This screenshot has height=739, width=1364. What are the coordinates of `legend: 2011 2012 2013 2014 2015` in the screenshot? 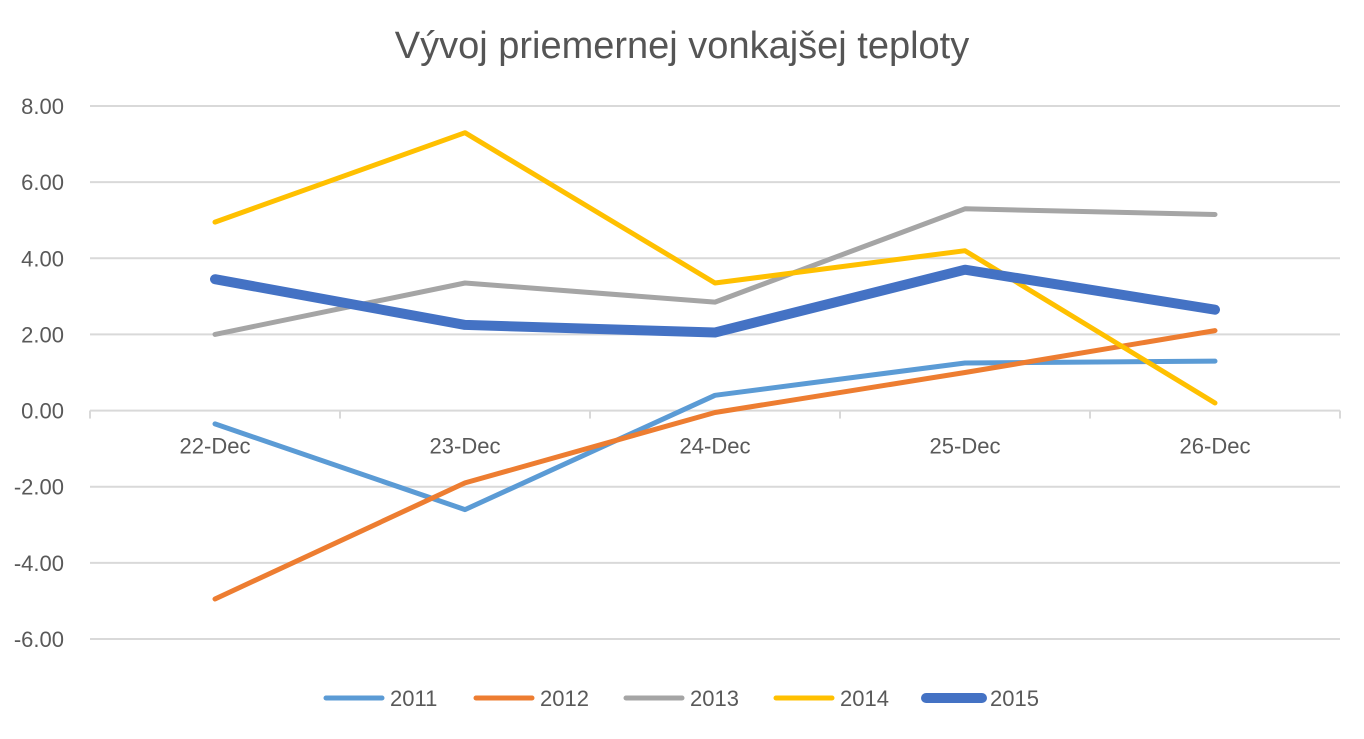 It's located at (681, 698).